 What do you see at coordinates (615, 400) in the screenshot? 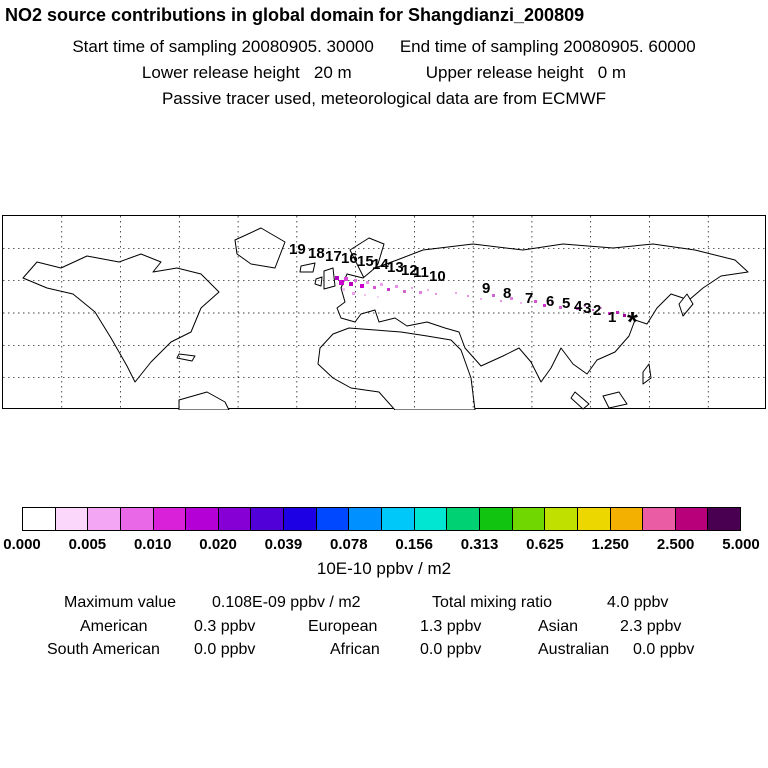
I see `borneo-outline` at bounding box center [615, 400].